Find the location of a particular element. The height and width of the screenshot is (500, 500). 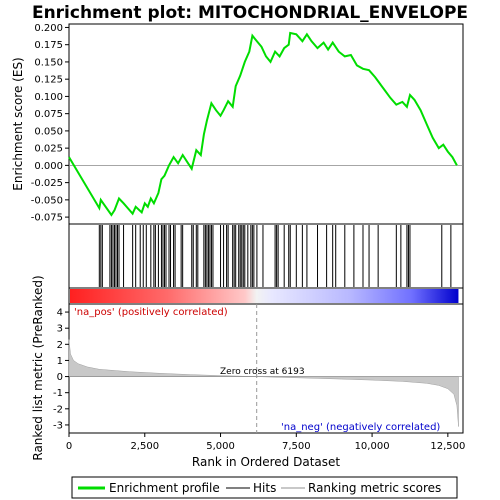

x-axis-label: Rank in Ordered Dataset is located at coordinates (266, 462).